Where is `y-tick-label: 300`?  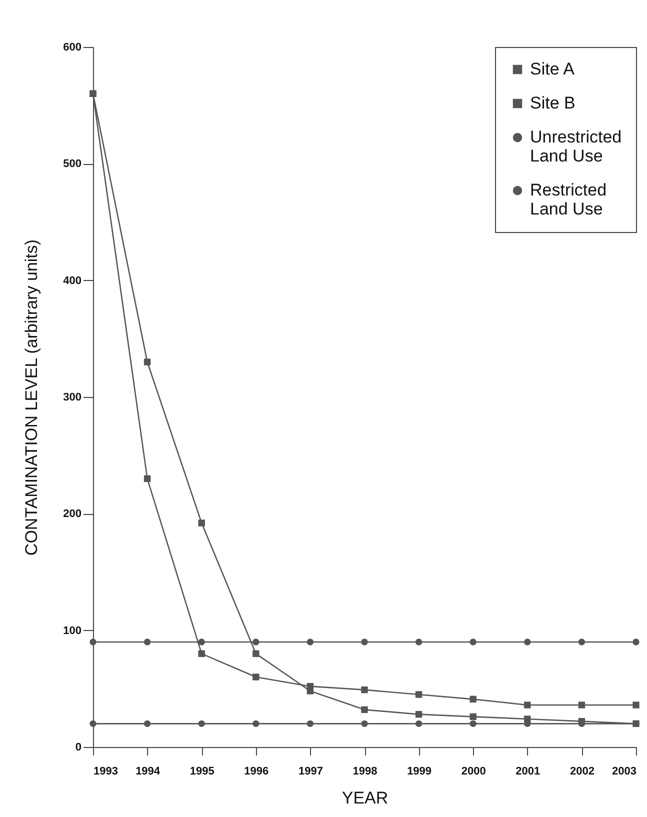 y-tick-label: 300 is located at coordinates (72, 398).